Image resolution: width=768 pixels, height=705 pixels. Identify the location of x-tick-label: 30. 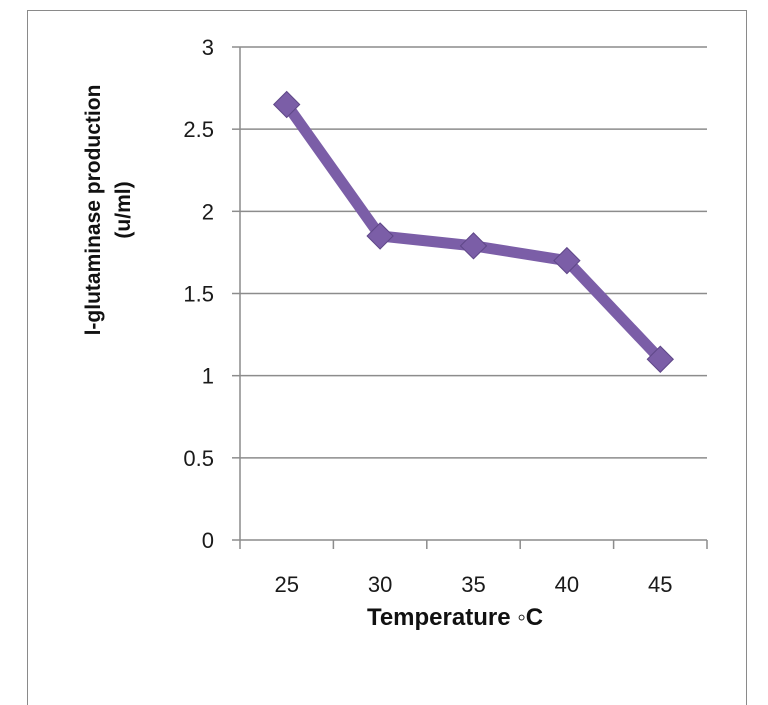
(380, 584).